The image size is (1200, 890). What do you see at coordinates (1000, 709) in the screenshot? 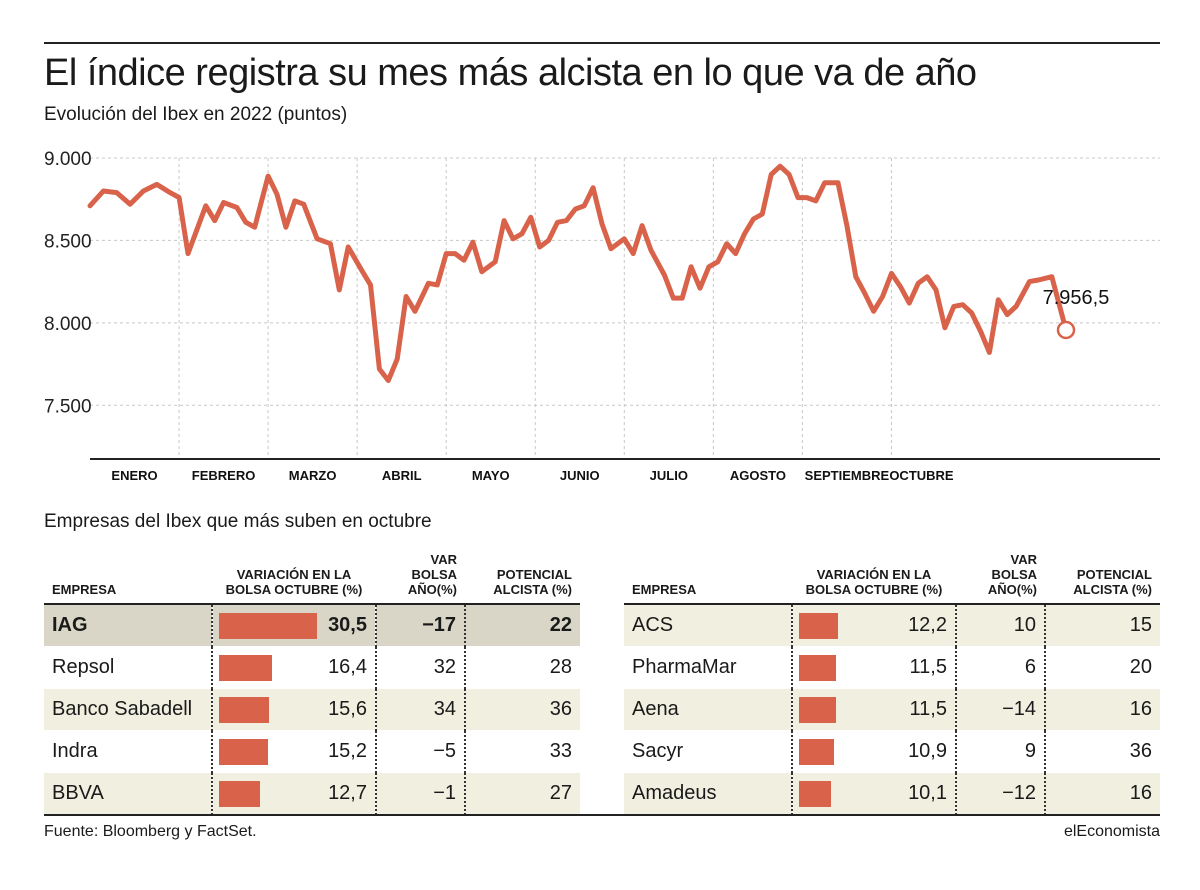
I see `cell-var-bolsa: −14` at bounding box center [1000, 709].